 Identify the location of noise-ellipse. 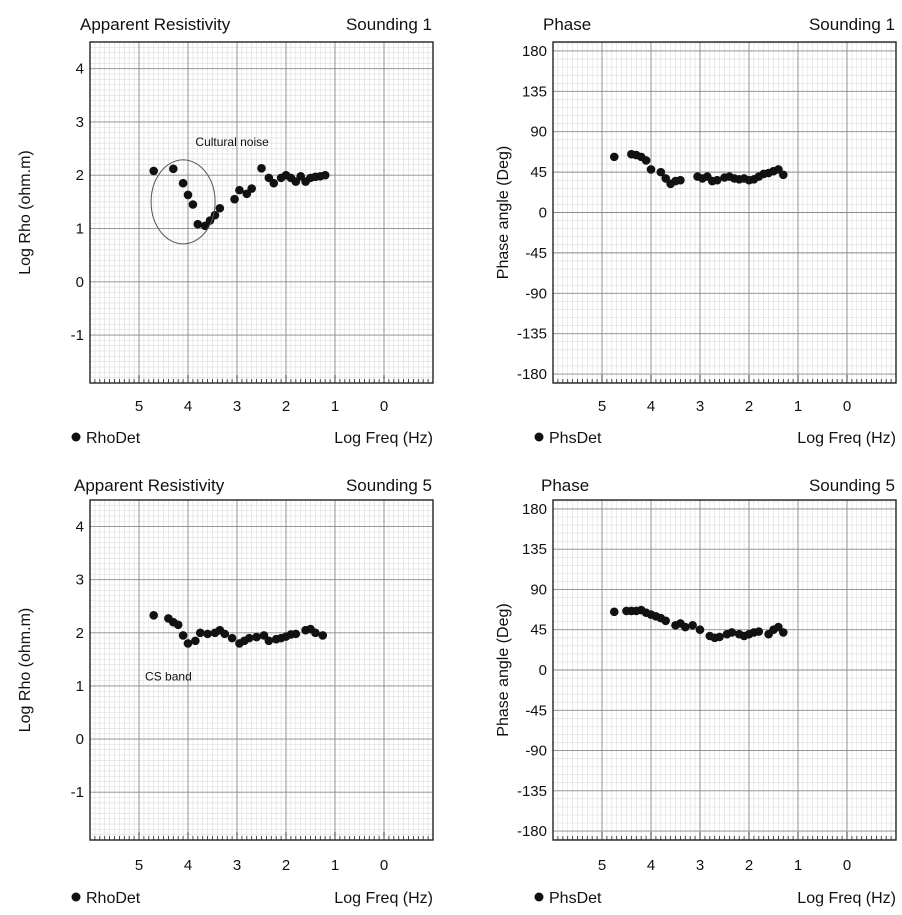
(183, 202).